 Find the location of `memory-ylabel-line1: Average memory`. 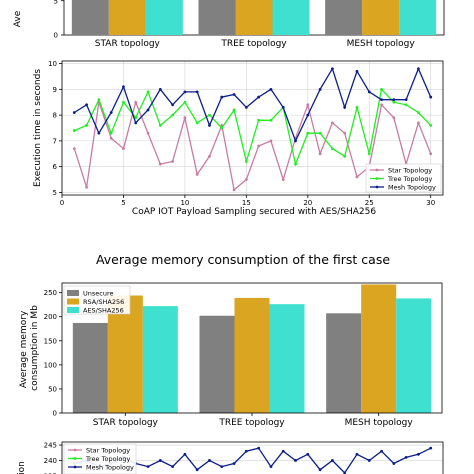

memory-ylabel-line1: Average memory is located at coordinates (24, 349).